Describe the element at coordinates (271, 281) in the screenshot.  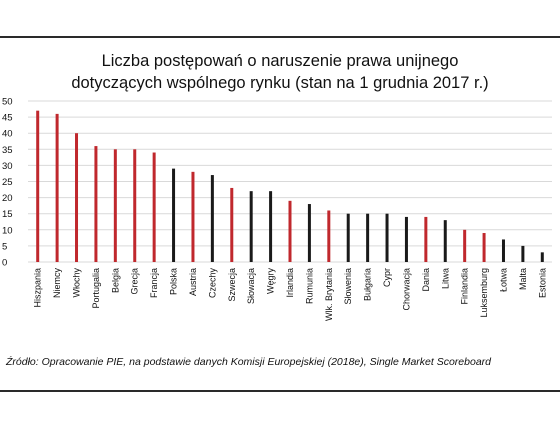
I see `x-tick-label: Węgry` at that location.